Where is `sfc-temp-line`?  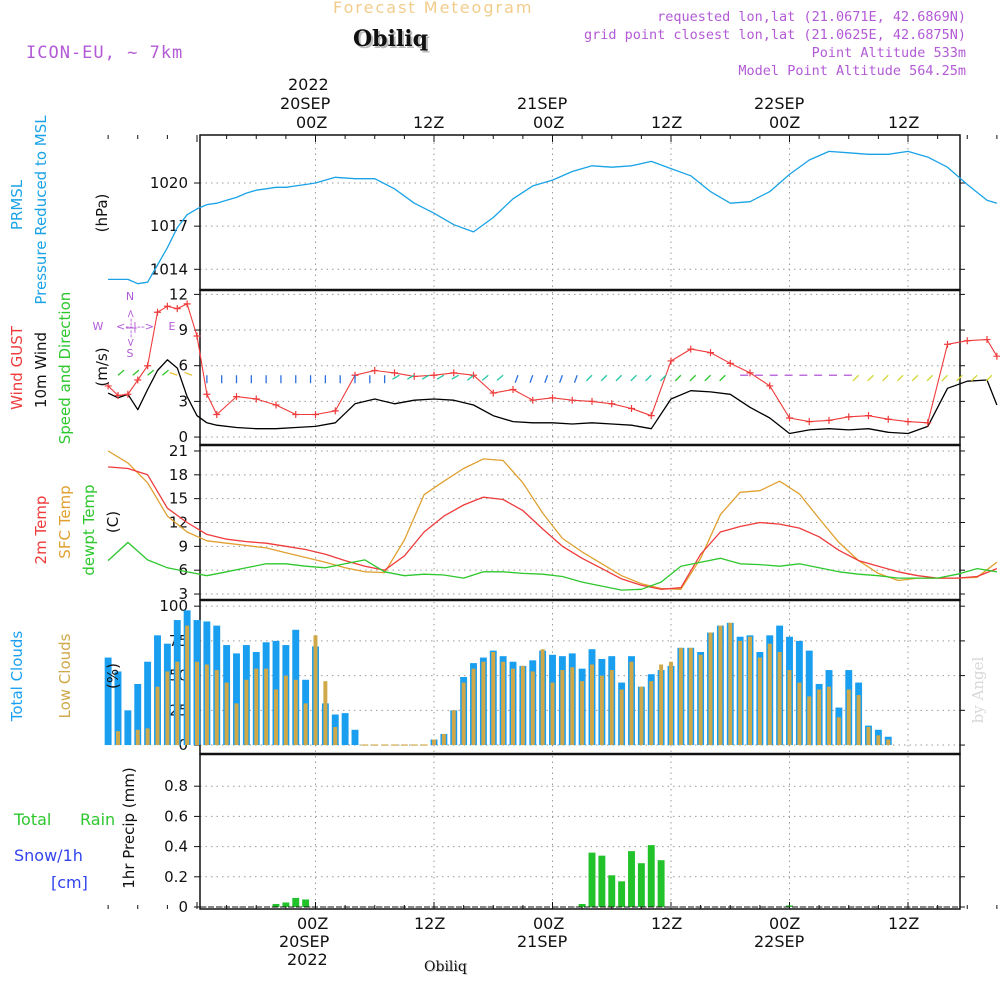
sfc-temp-line is located at coordinates (552, 520).